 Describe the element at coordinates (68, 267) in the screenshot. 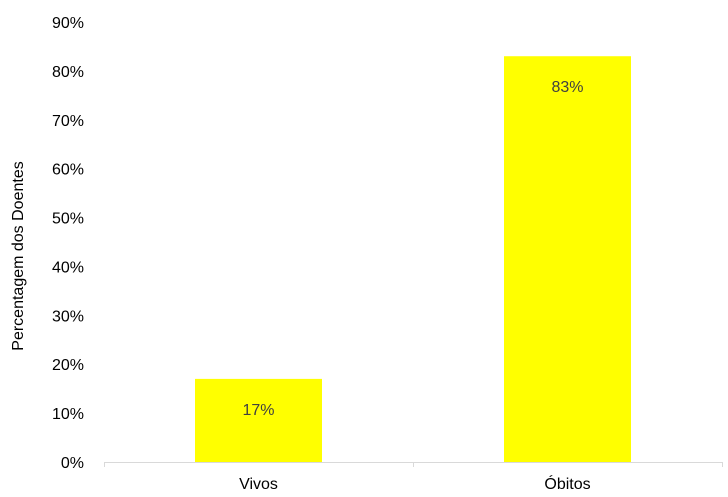

I see `y-tick-label: 40%` at that location.